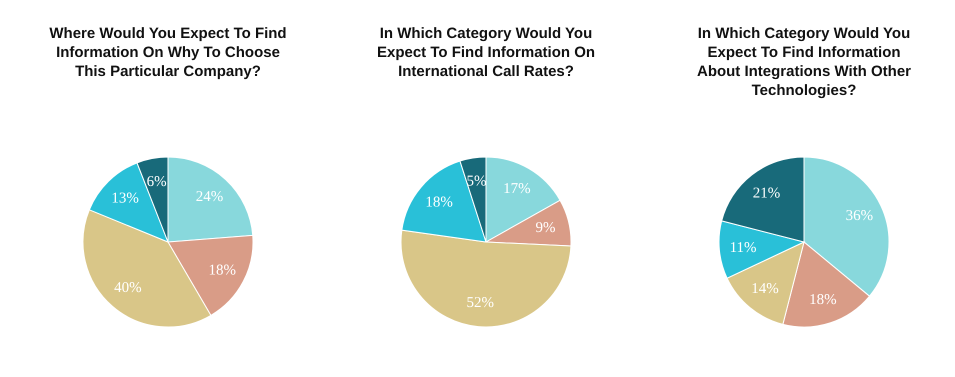 This screenshot has height=377, width=955. What do you see at coordinates (860, 216) in the screenshot?
I see `data-label: 36%` at bounding box center [860, 216].